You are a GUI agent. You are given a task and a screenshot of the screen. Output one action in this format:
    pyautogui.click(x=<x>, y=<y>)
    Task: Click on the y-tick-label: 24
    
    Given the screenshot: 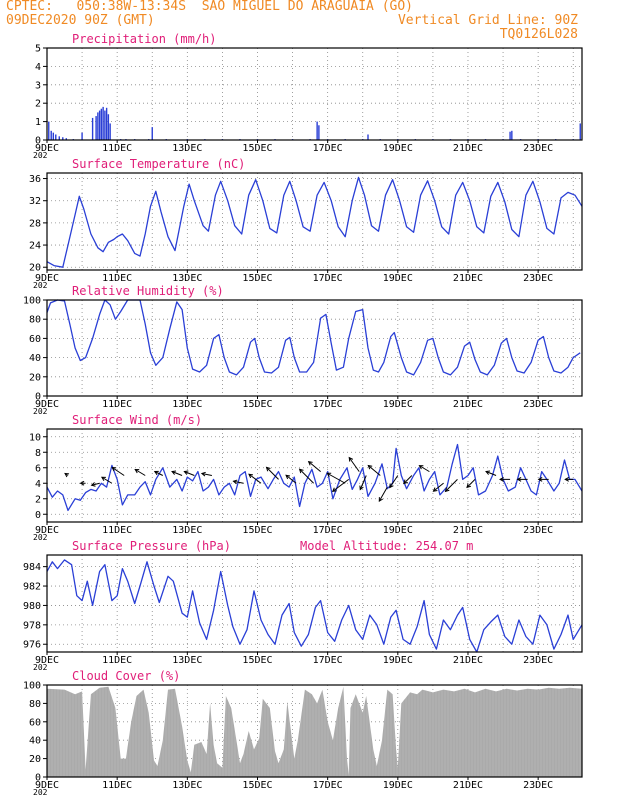 What is the action you would take?
    pyautogui.click(x=35, y=246)
    